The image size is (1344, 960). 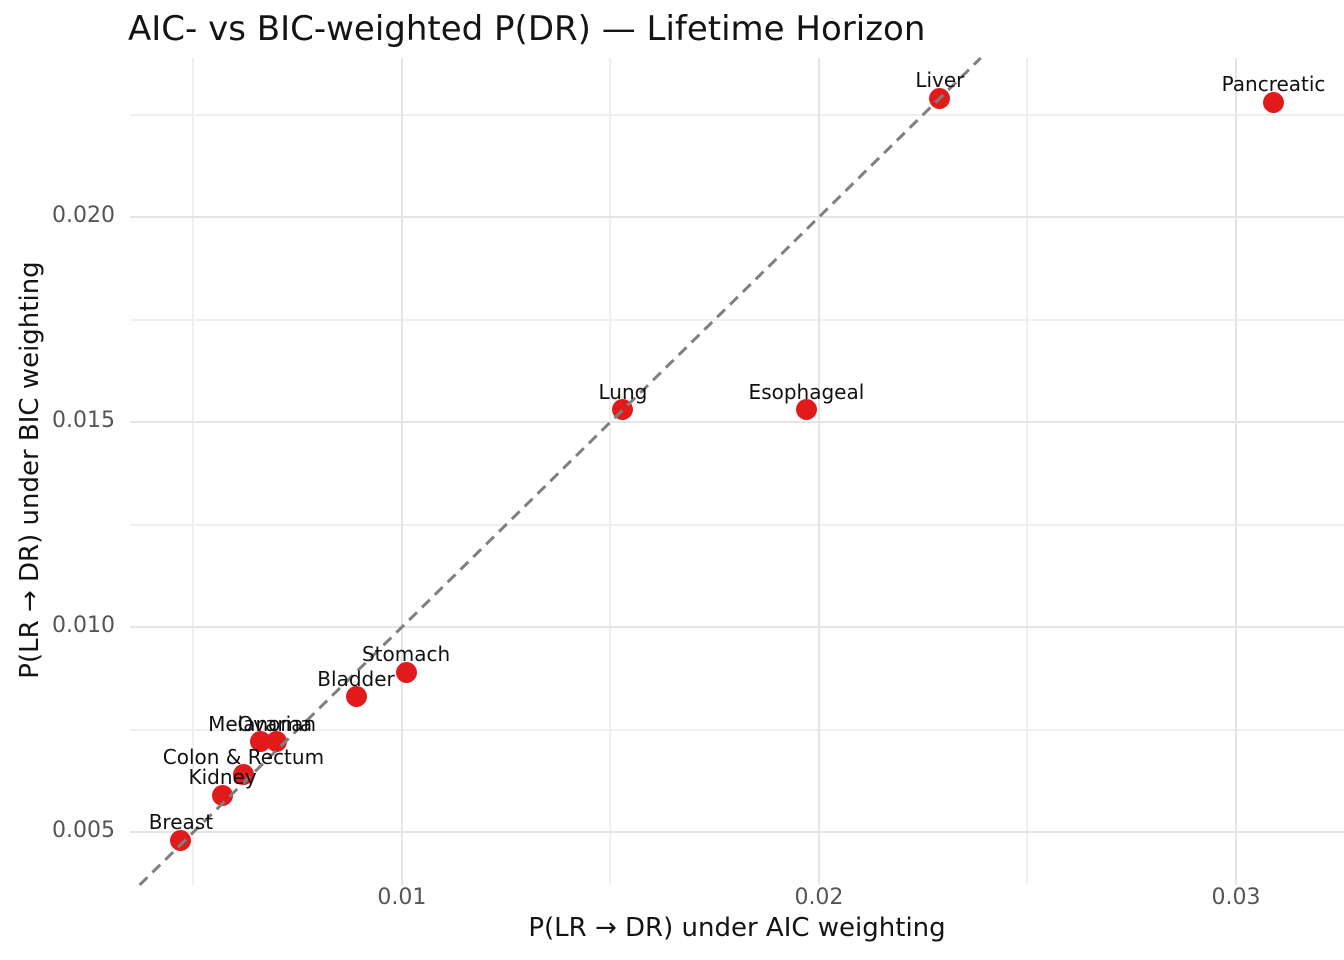 What do you see at coordinates (406, 654) in the screenshot?
I see `point-label-stomach: Stomach` at bounding box center [406, 654].